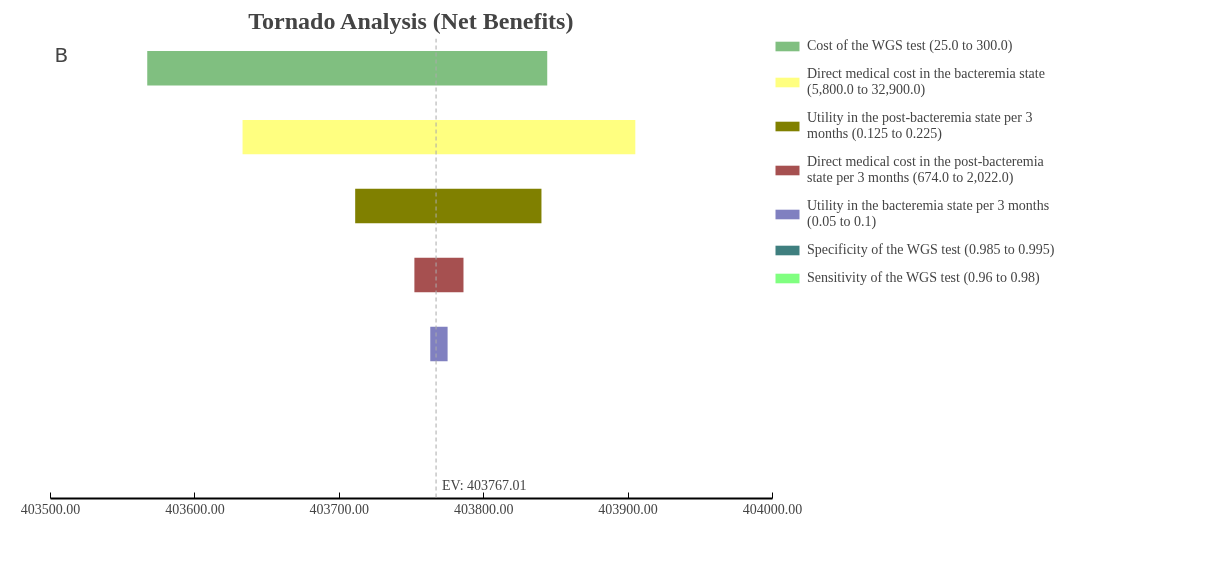  I want to click on legend-label: Direct medical cost in the bacteremia state (5,800.0 to 32,900.0), so click(926, 82).